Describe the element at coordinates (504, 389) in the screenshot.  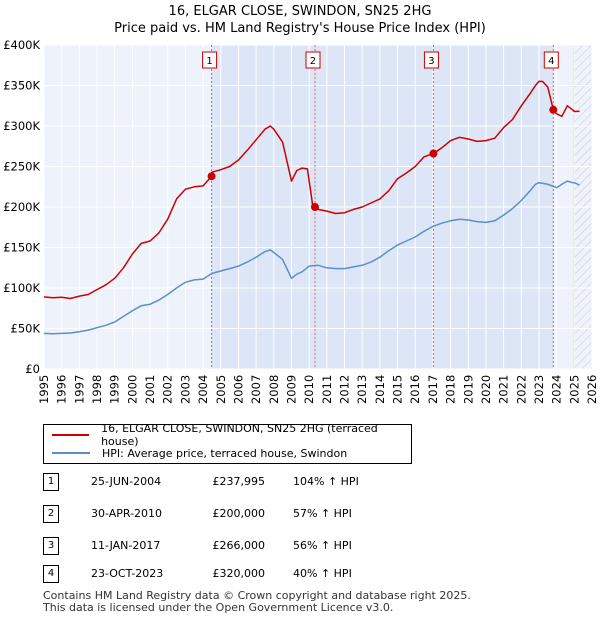
I see `x-tick-label: 2021` at that location.